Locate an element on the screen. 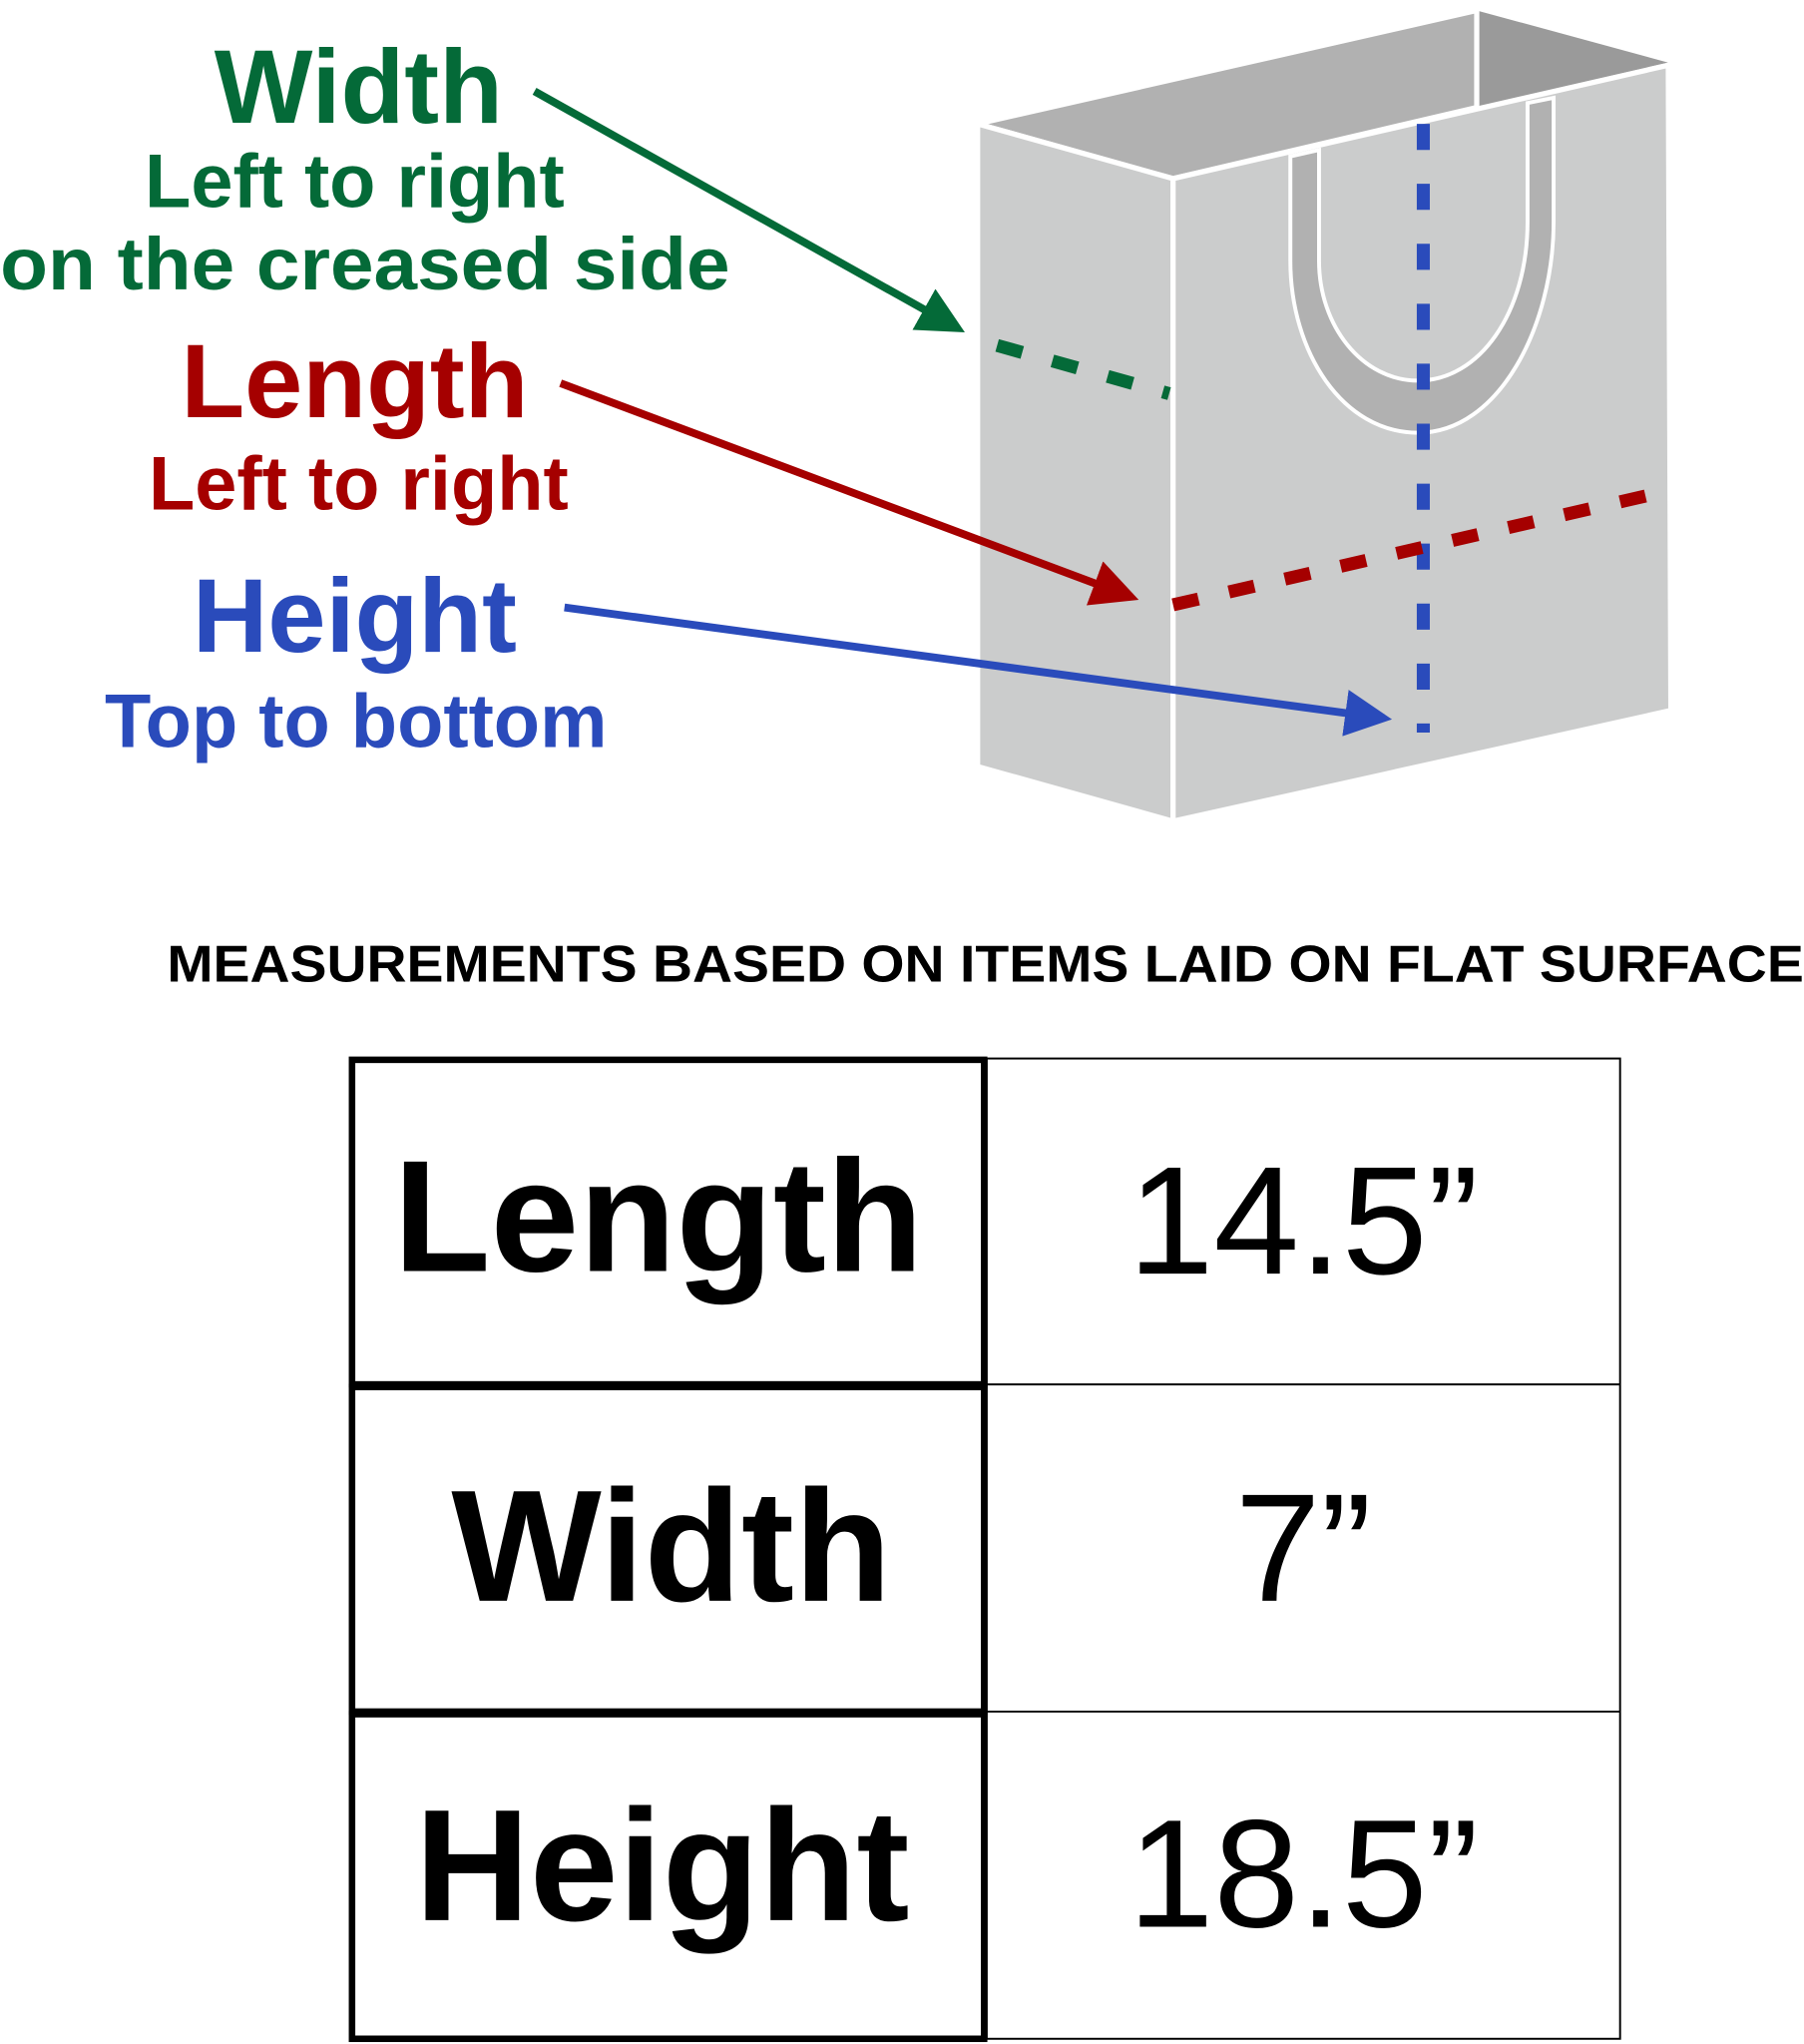 This screenshot has width=1804, height=2044. table-value-width: 7” is located at coordinates (1303, 1547).